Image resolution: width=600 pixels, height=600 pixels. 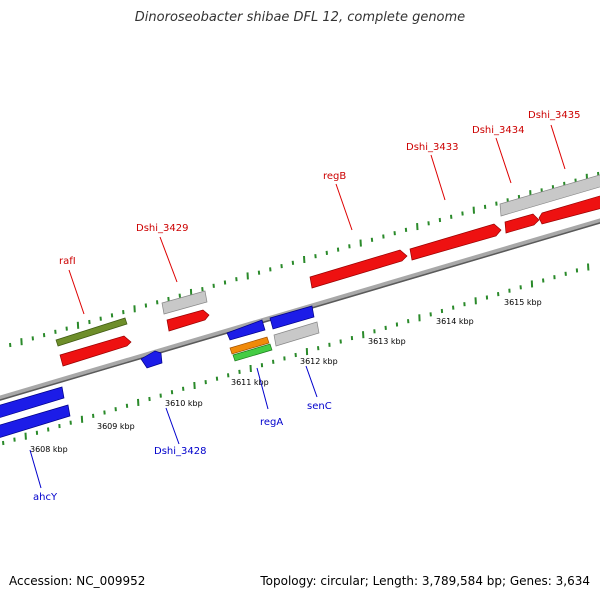 What do you see at coordinates (523, 302) in the screenshot?
I see `kbp-label: 3615 kbp` at bounding box center [523, 302].